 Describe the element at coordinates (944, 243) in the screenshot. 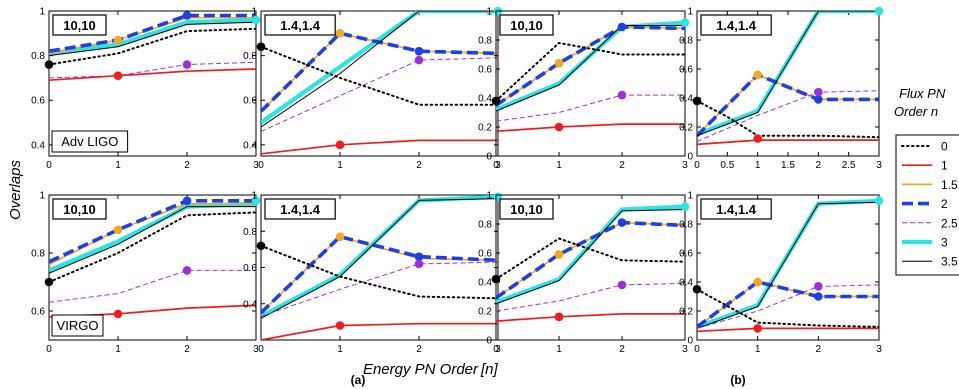

I see `legend-label: 3` at that location.